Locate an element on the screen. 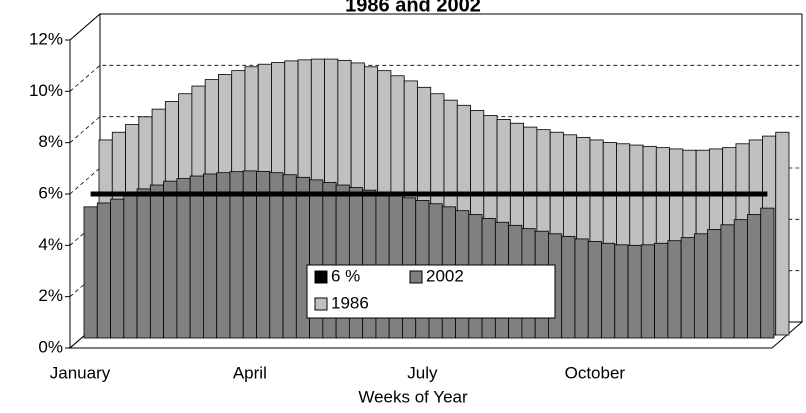  x-tick-label: April is located at coordinates (250, 372).